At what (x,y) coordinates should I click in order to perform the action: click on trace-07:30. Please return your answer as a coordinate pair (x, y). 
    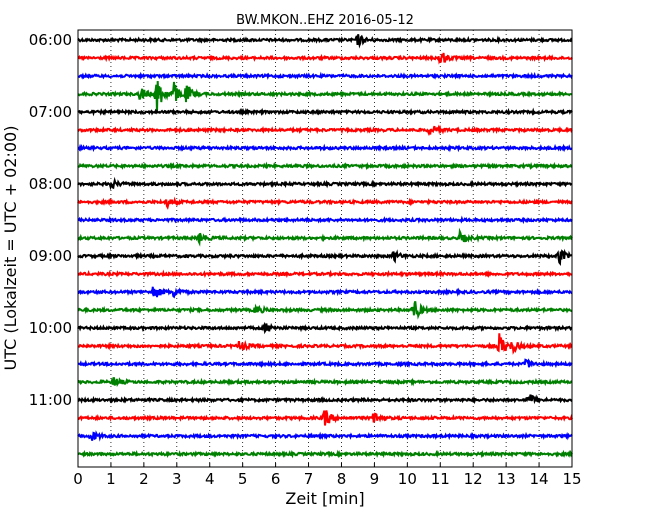
    Looking at the image, I should click on (325, 148).